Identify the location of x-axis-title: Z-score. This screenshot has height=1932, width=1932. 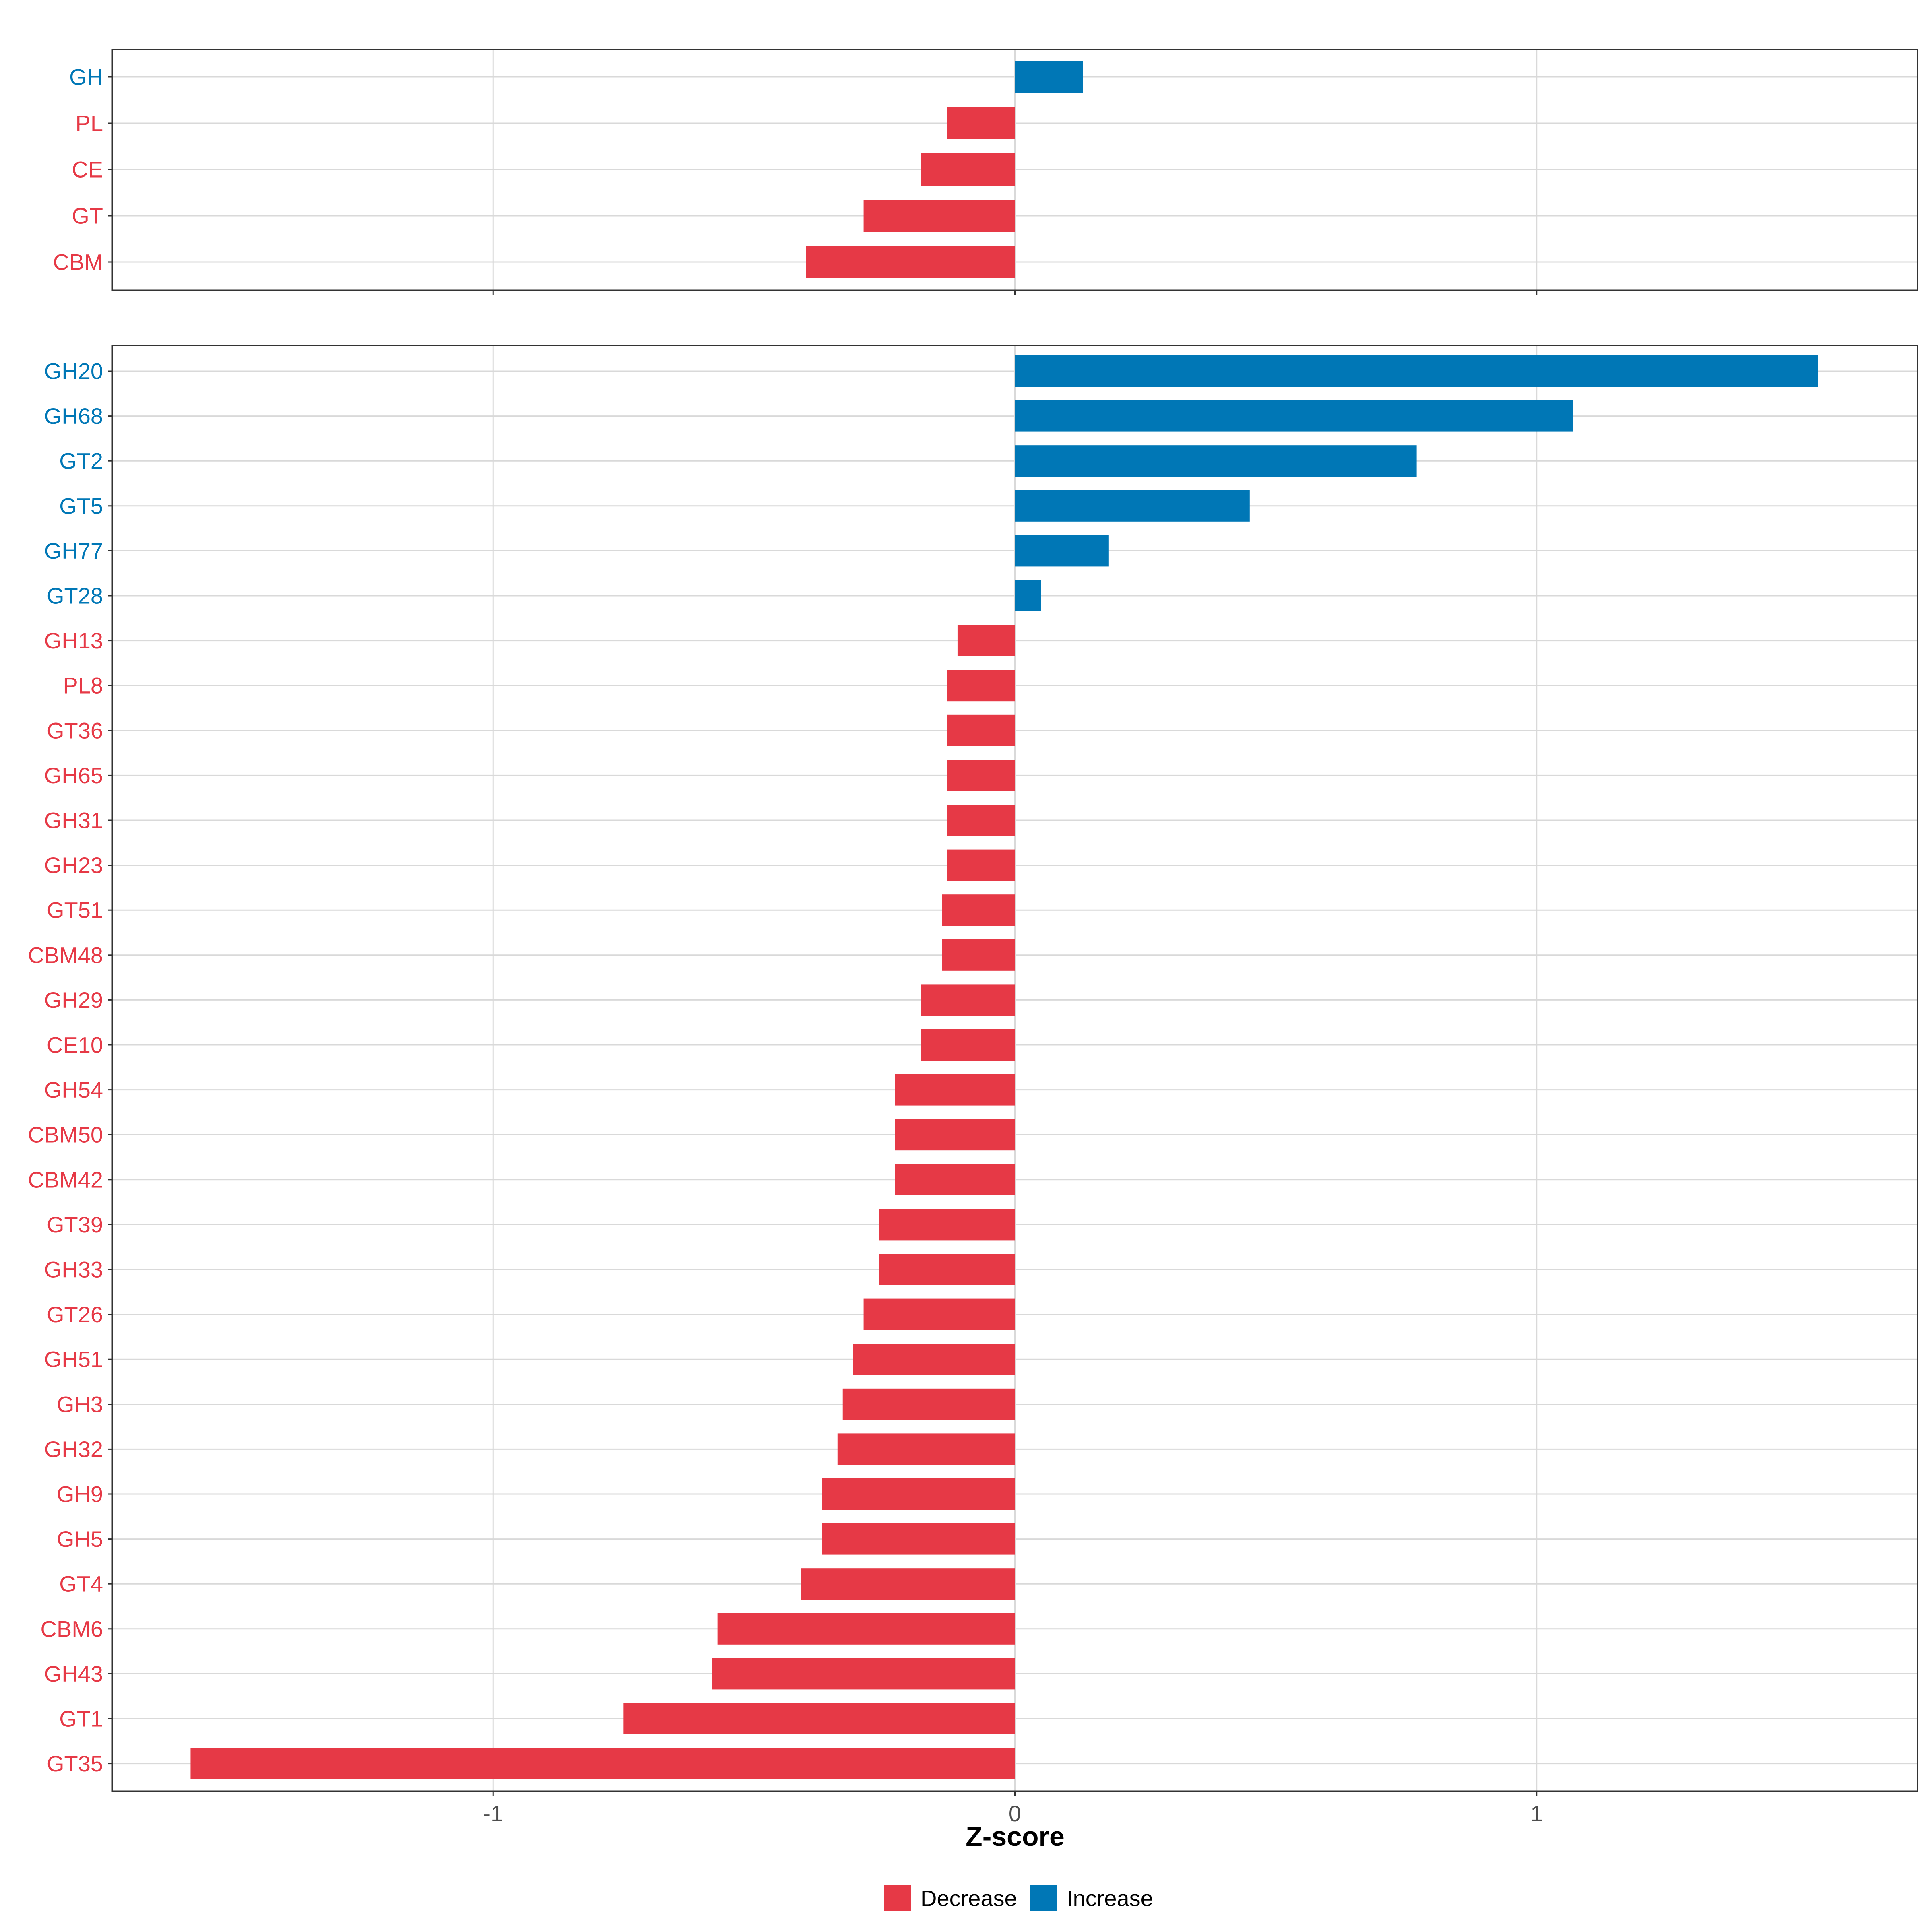
(1015, 1836).